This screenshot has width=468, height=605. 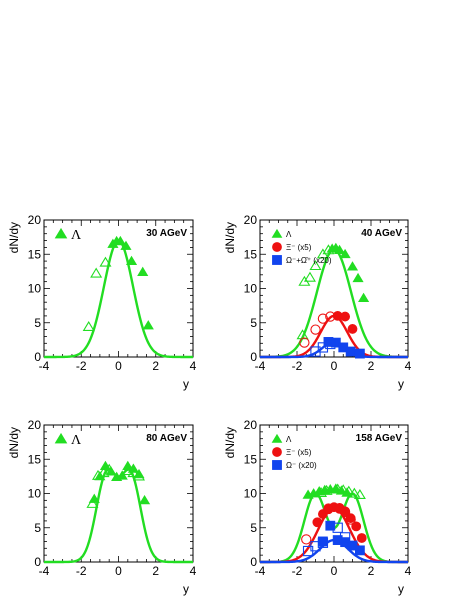 I want to click on legend-entry-label: Λ, so click(x=289, y=439).